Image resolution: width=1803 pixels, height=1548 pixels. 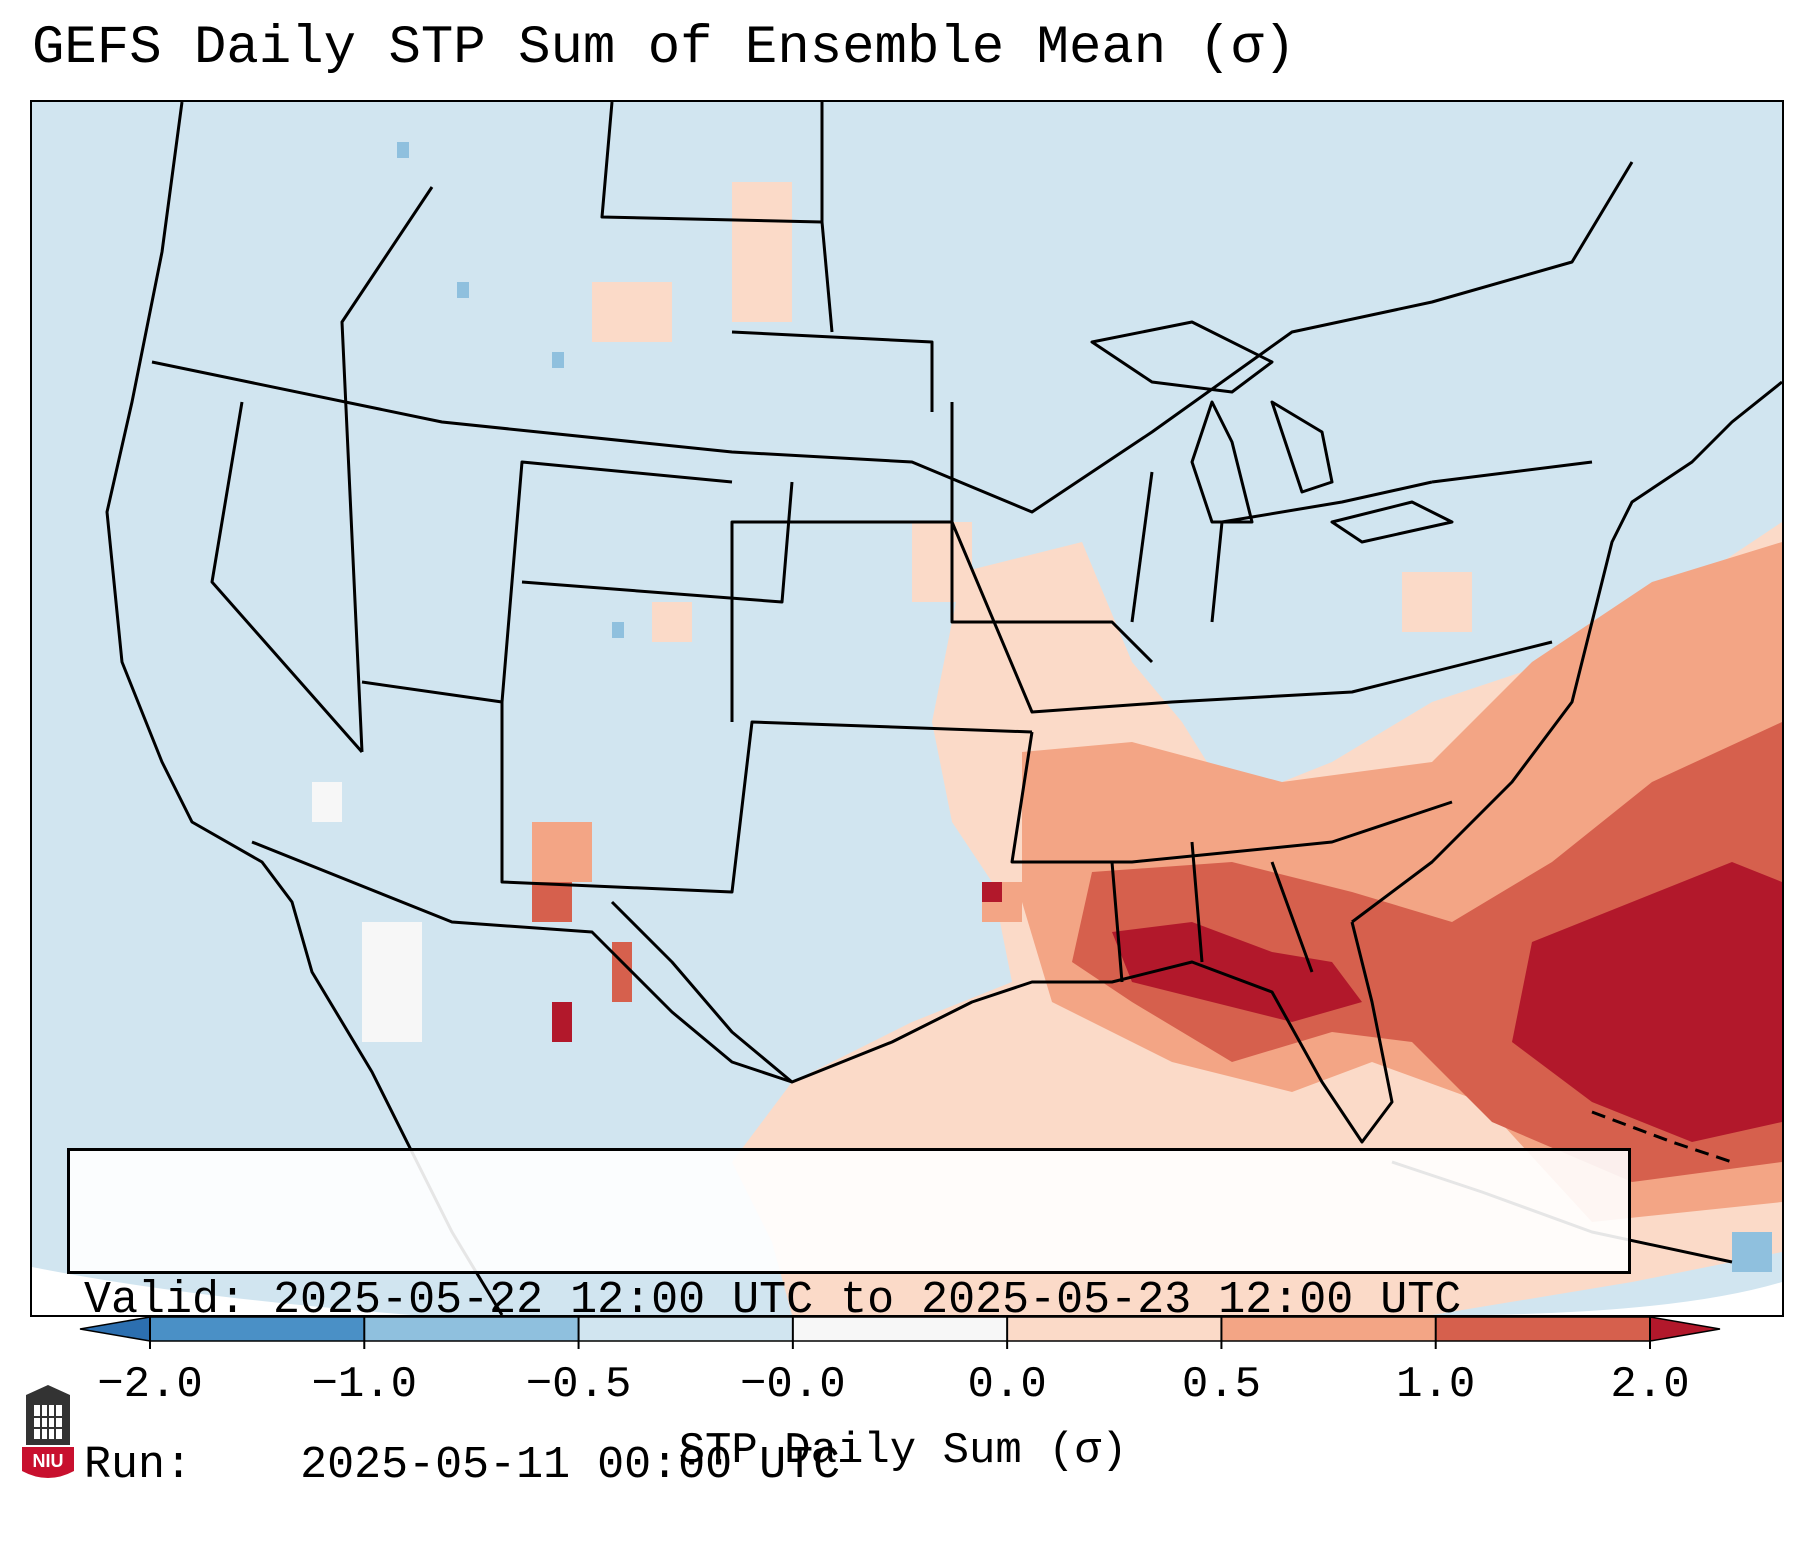 What do you see at coordinates (903, 1451) in the screenshot?
I see `colorbar-label: STP Daily Sum (σ)` at bounding box center [903, 1451].